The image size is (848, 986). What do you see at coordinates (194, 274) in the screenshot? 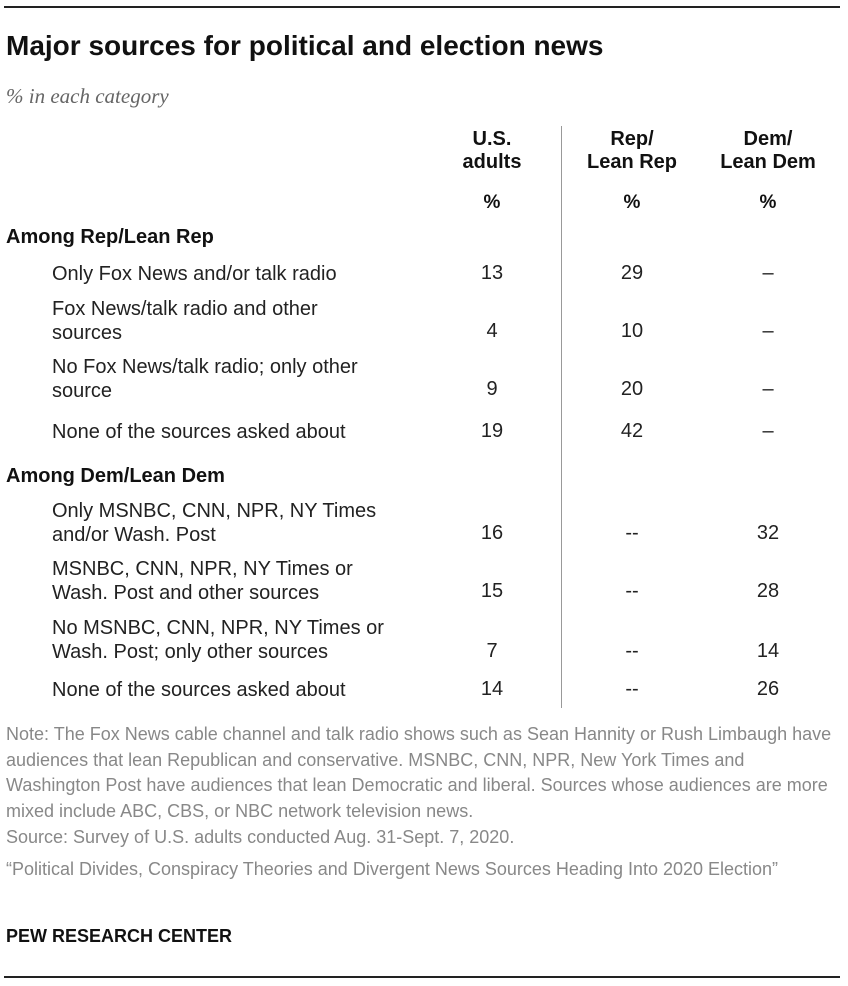
I see `row-label: Only Fox News and/or talk radio` at bounding box center [194, 274].